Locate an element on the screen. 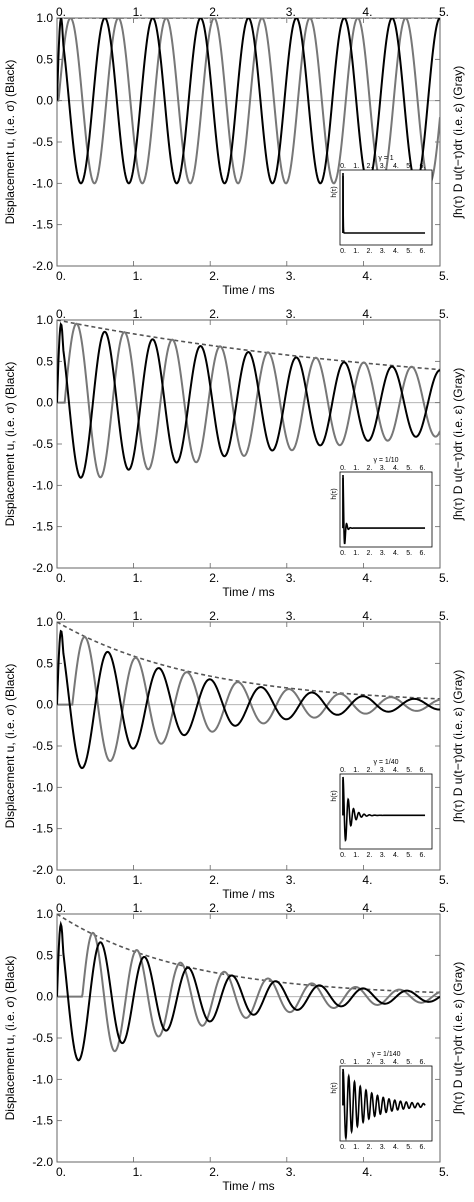  inset-title: γ = 1 is located at coordinates (385, 158).